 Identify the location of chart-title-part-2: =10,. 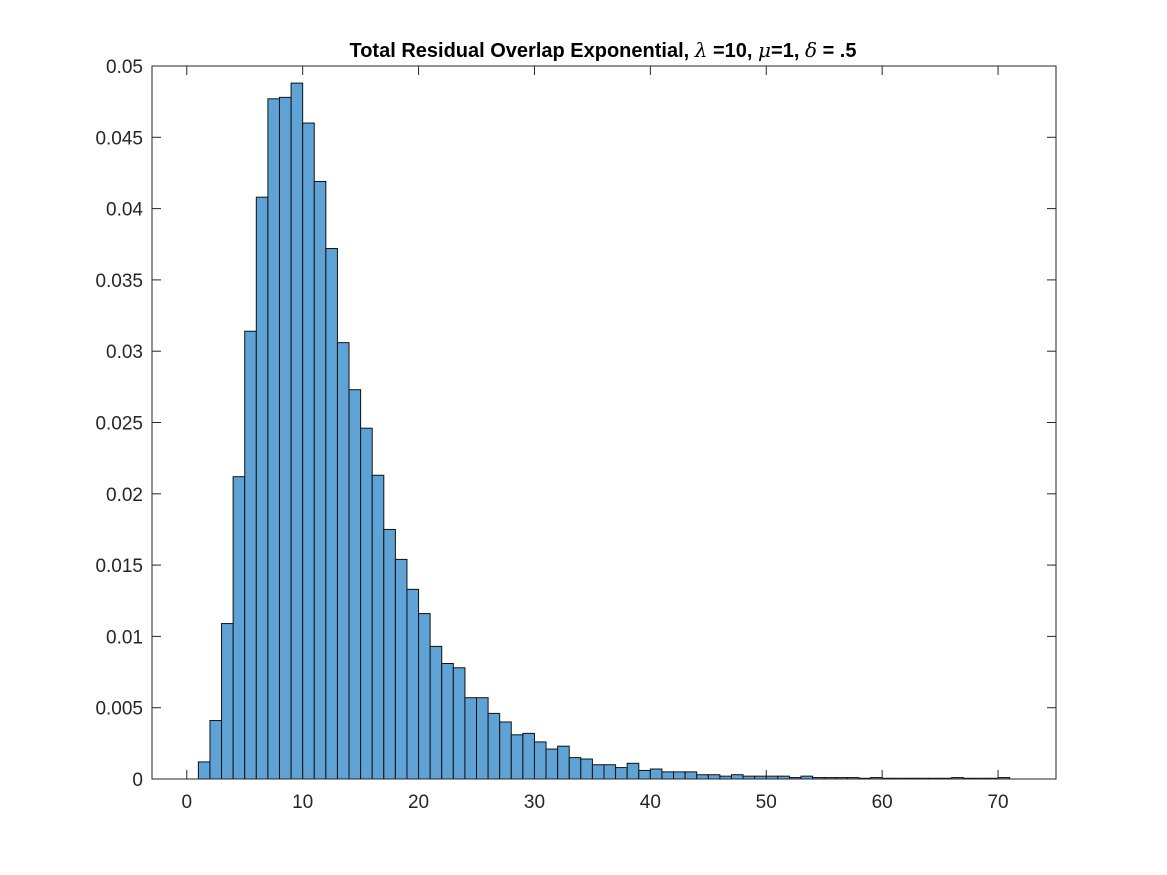
(732, 51).